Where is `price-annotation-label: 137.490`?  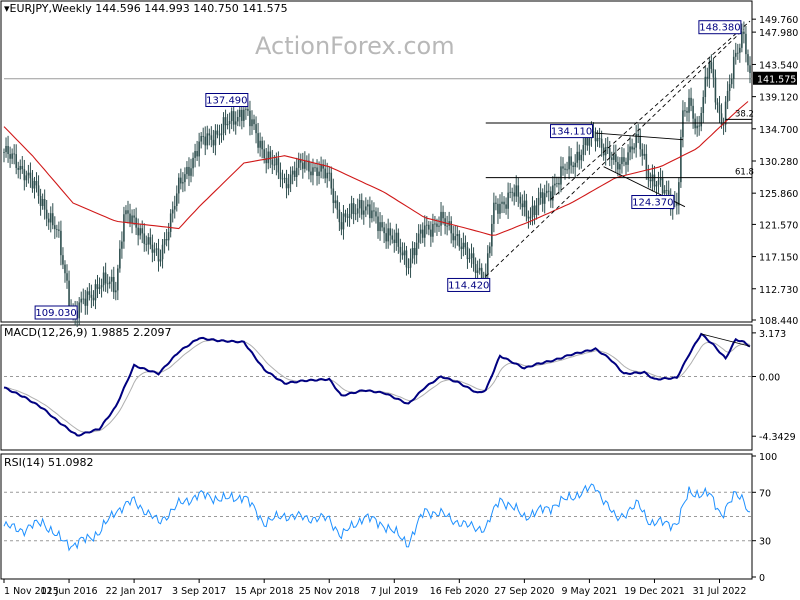
price-annotation-label: 137.490 is located at coordinates (226, 100).